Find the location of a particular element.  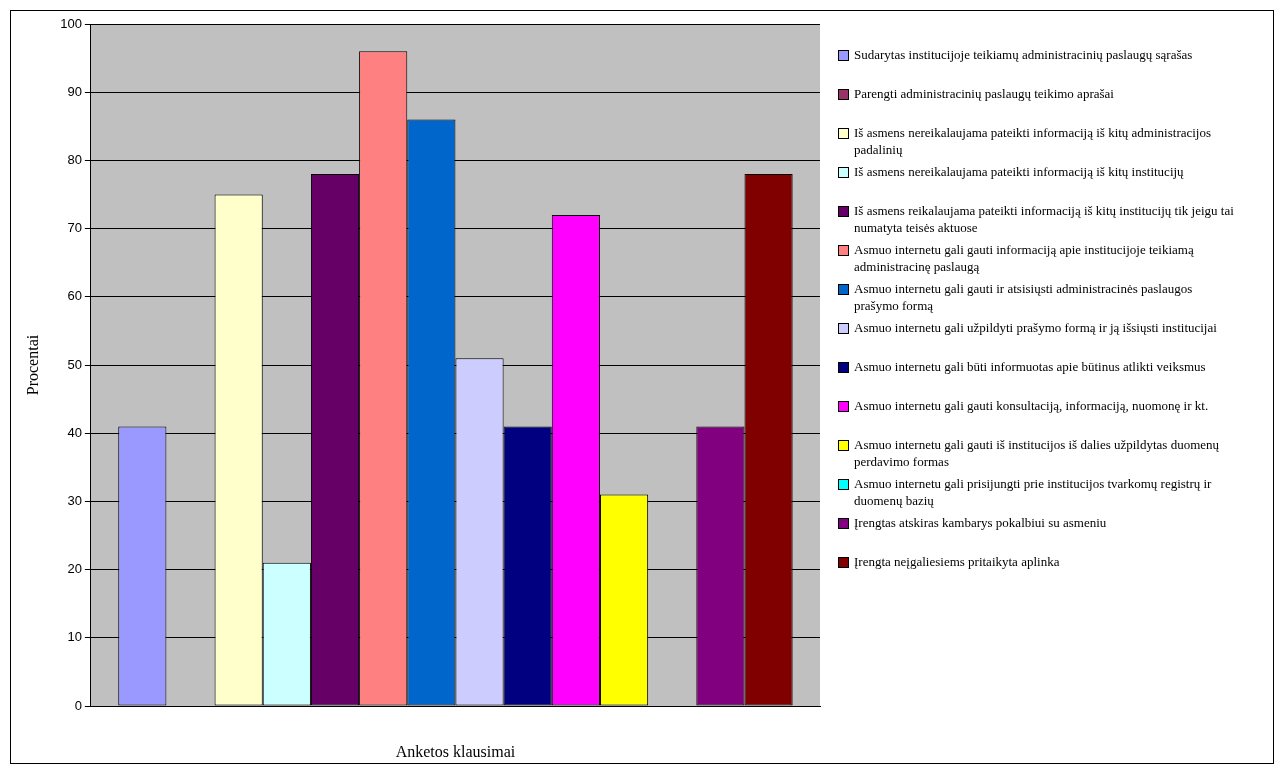

x-axis-title: Anketos klausimai is located at coordinates (455, 751).